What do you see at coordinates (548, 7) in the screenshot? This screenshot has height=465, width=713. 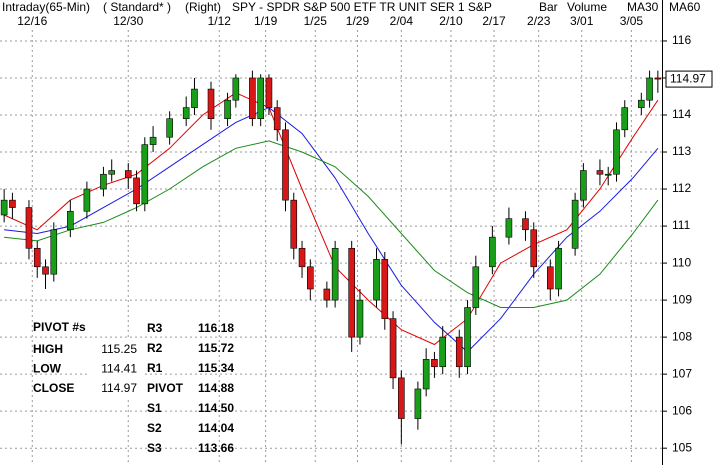 I see `bar-label: Bar` at bounding box center [548, 7].